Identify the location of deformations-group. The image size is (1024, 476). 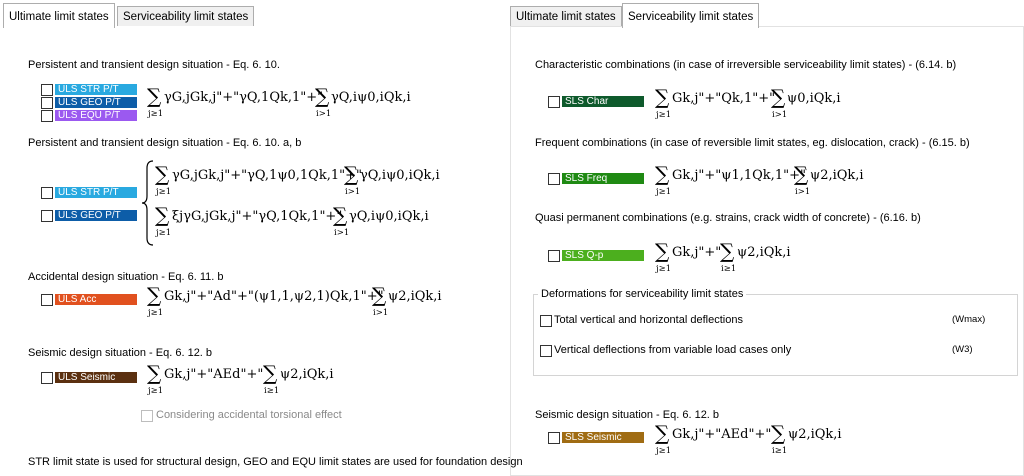
(775, 335).